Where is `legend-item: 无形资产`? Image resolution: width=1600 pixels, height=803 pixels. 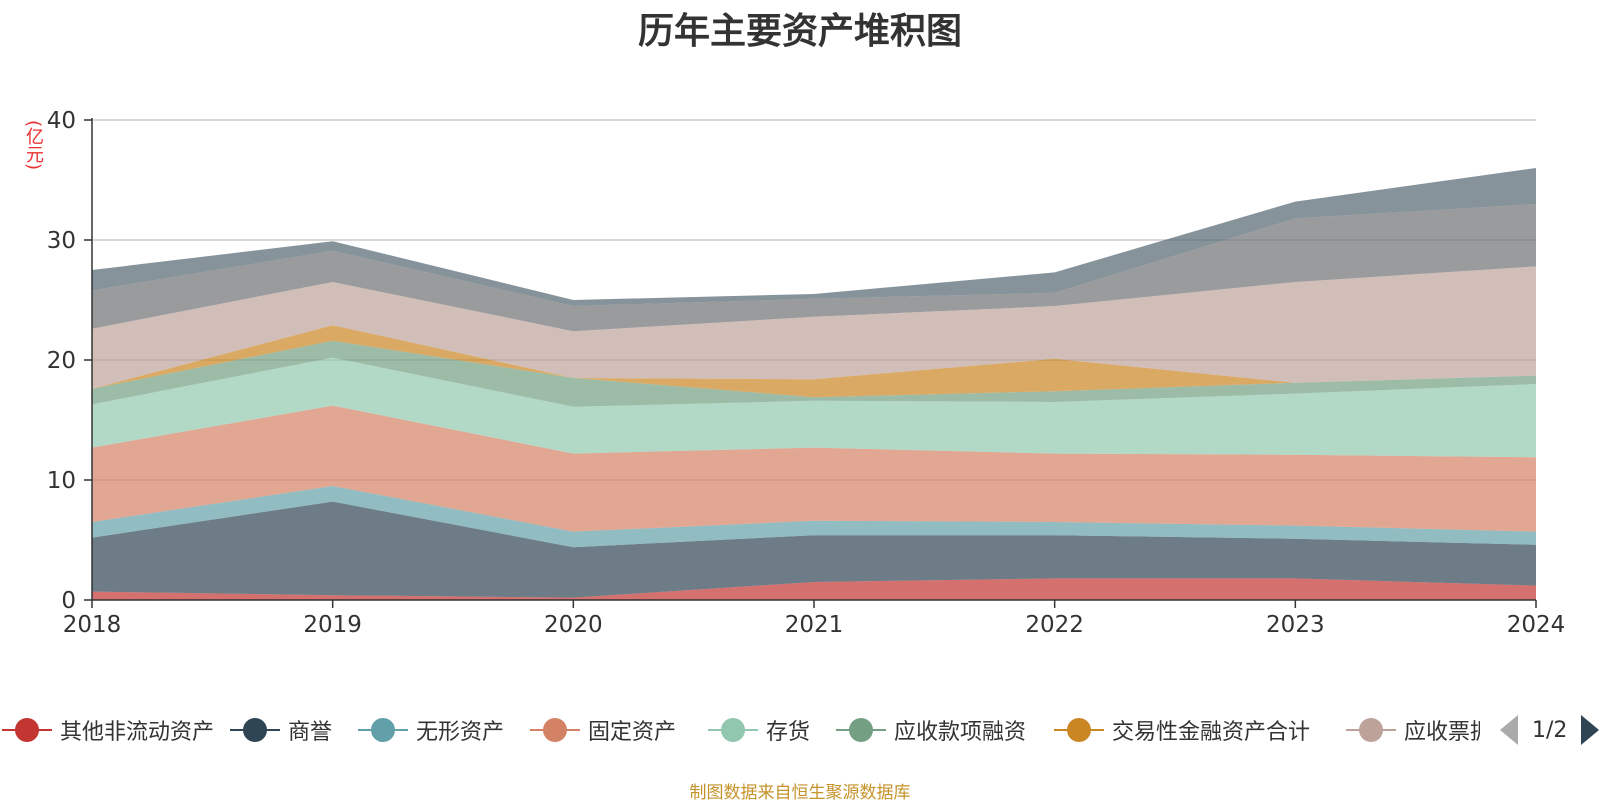 legend-item: 无形资产 is located at coordinates (431, 730).